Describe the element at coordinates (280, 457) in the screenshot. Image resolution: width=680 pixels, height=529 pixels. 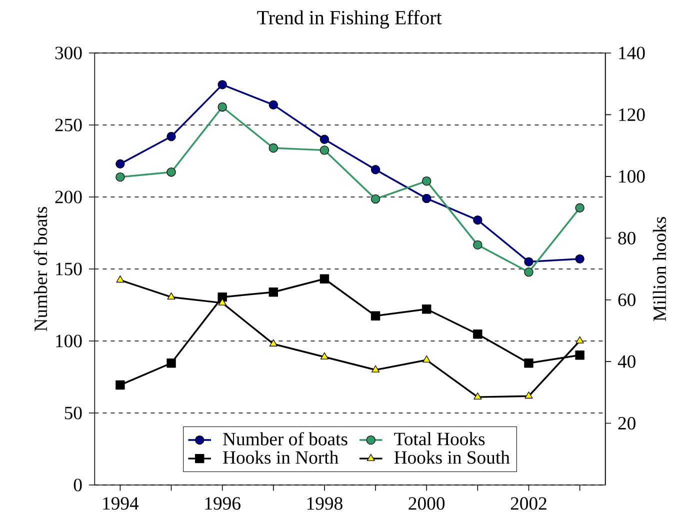
I see `legend-label: Hooks in North` at that location.